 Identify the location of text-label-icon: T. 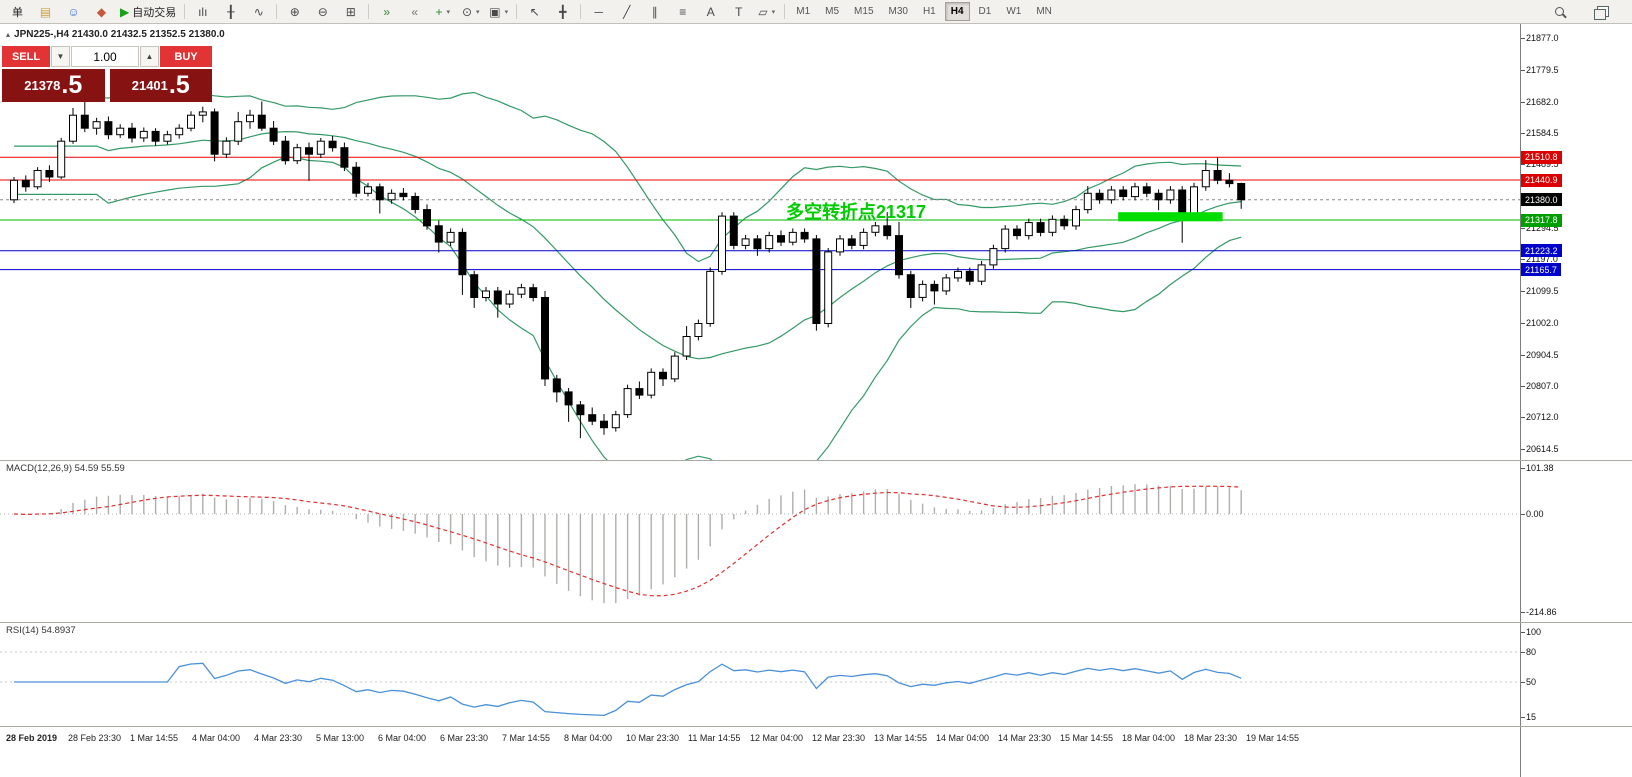
(738, 11).